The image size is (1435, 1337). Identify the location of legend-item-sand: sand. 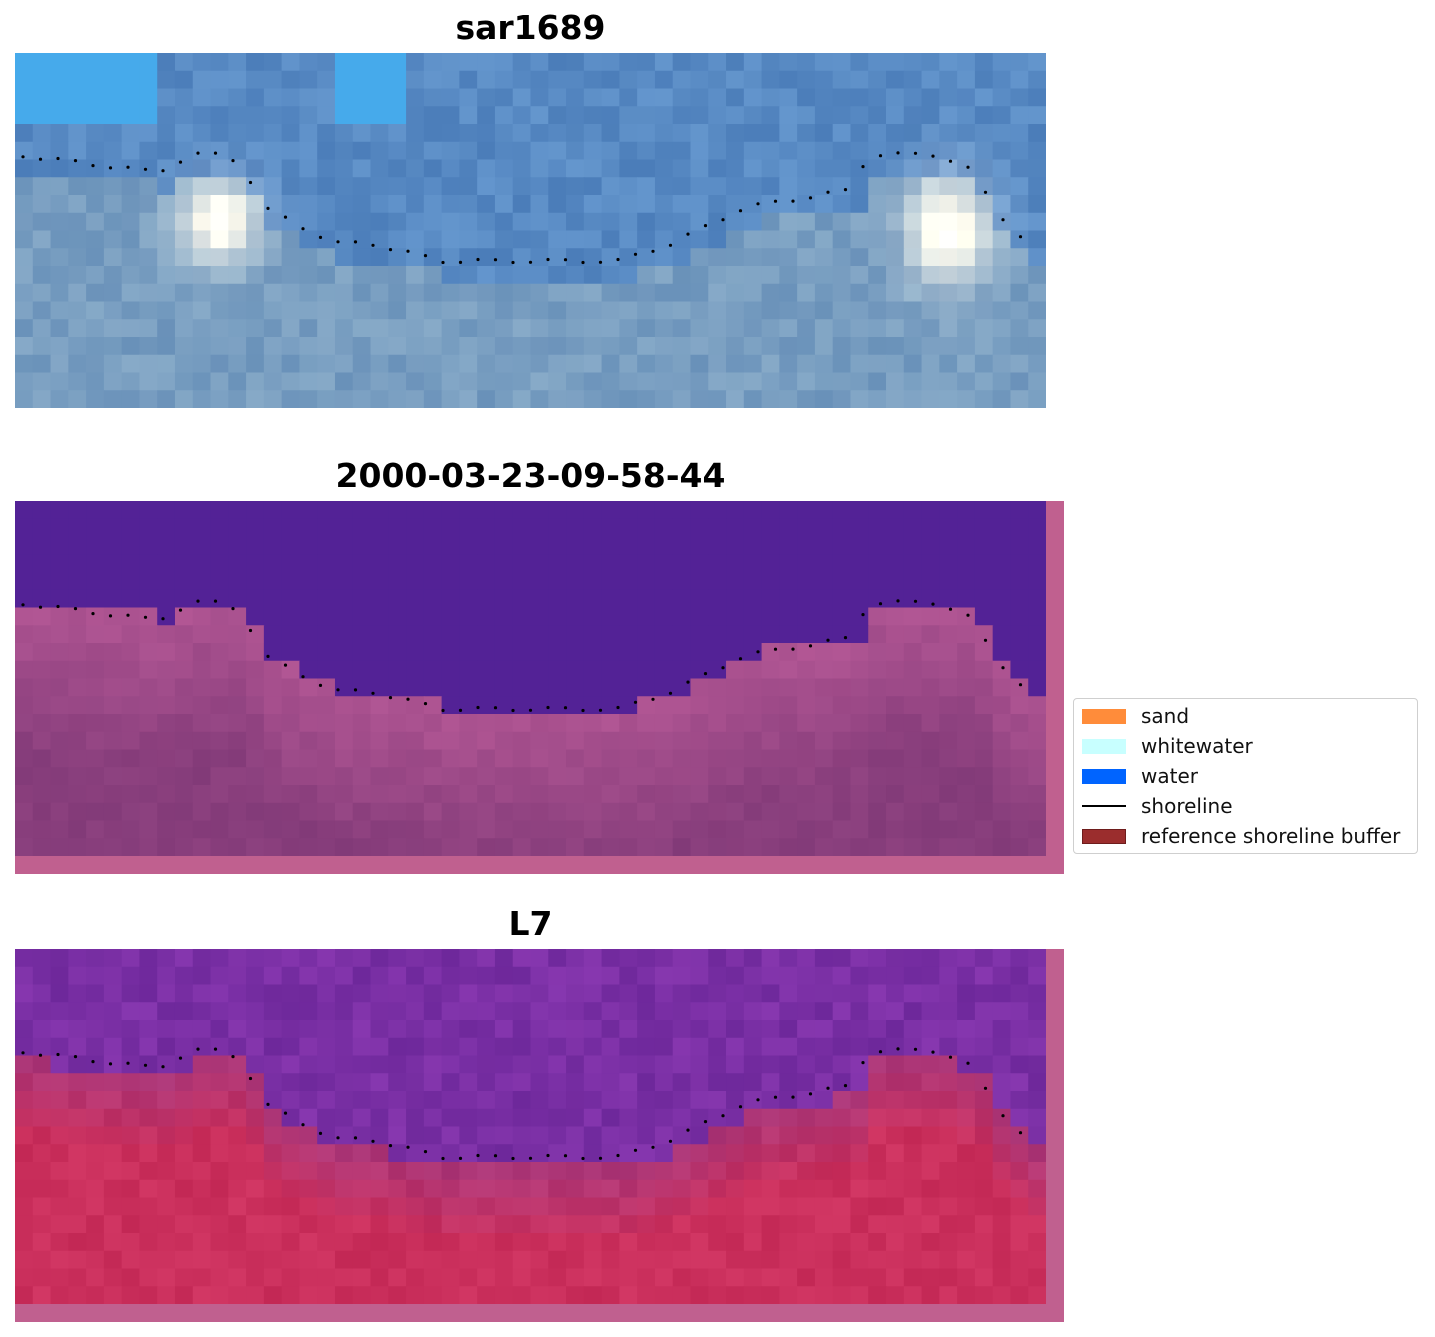
(1245, 716).